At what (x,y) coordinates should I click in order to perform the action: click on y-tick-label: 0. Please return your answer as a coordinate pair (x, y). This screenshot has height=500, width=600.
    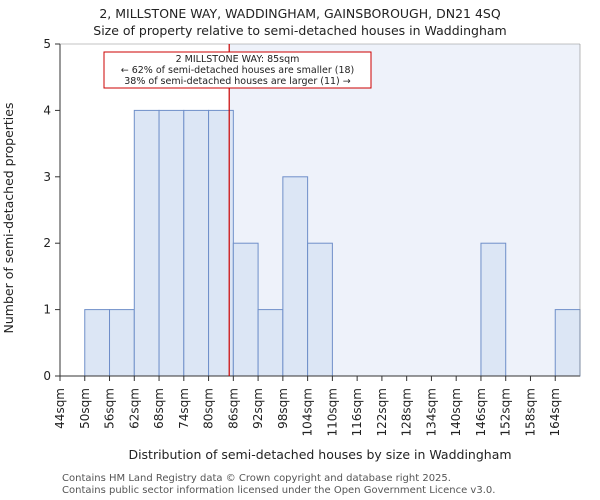
    Looking at the image, I should click on (47, 376).